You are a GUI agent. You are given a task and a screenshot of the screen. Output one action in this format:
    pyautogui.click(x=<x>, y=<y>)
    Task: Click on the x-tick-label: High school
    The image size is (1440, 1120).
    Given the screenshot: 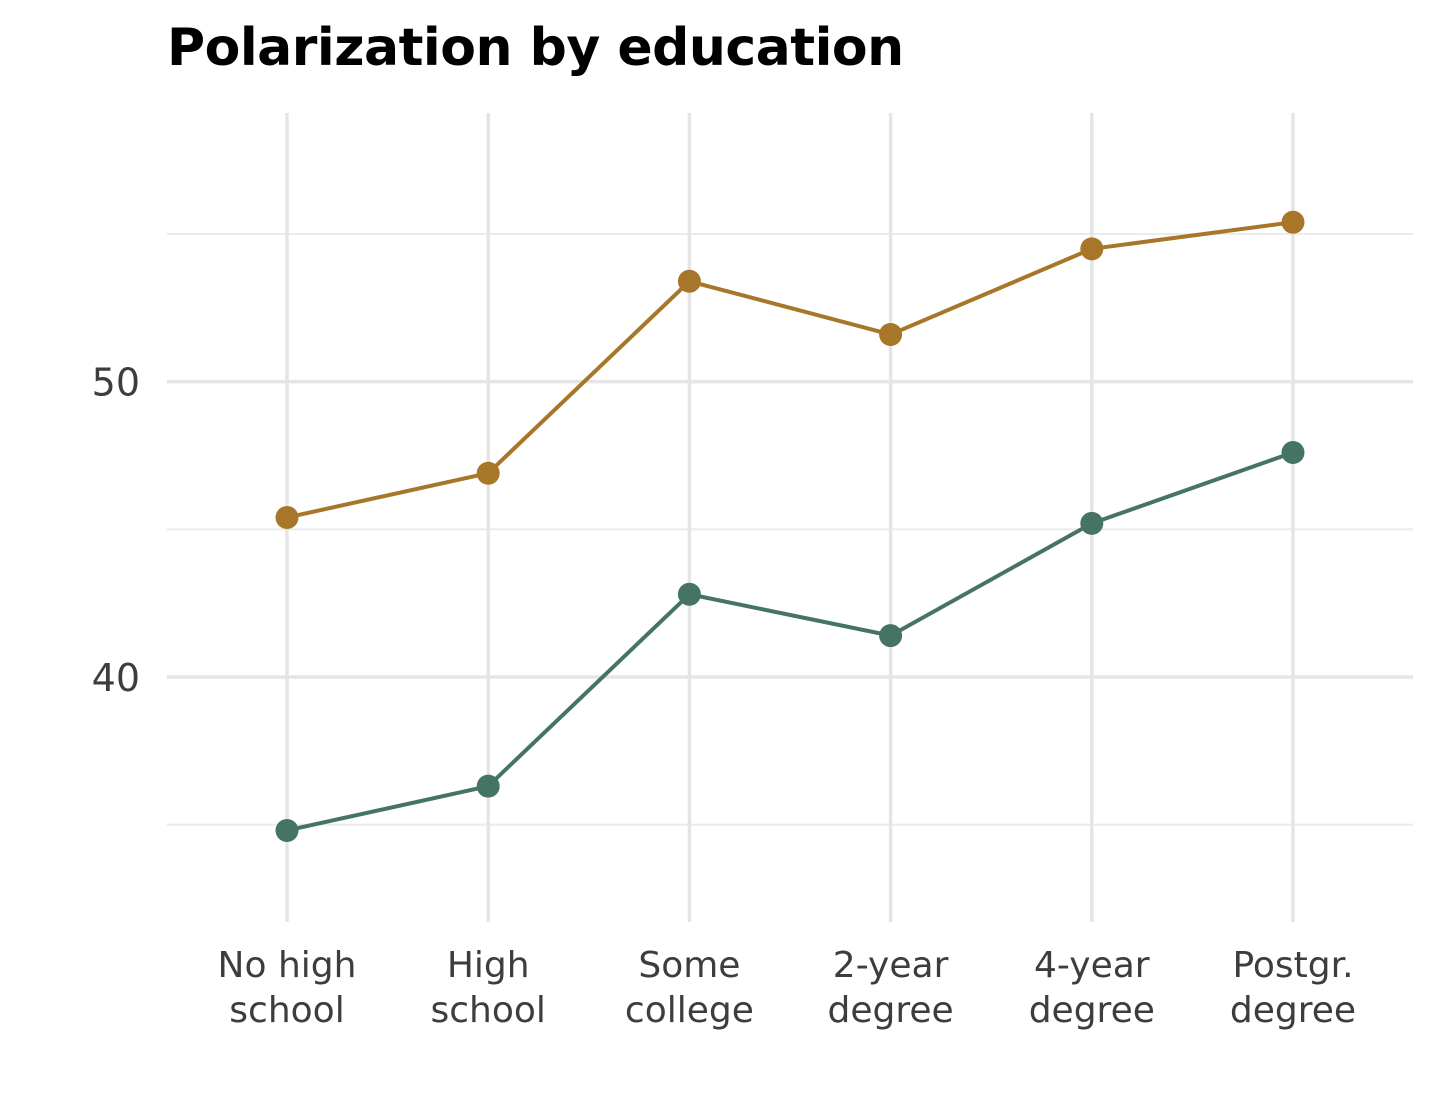 What is the action you would take?
    pyautogui.click(x=487, y=988)
    